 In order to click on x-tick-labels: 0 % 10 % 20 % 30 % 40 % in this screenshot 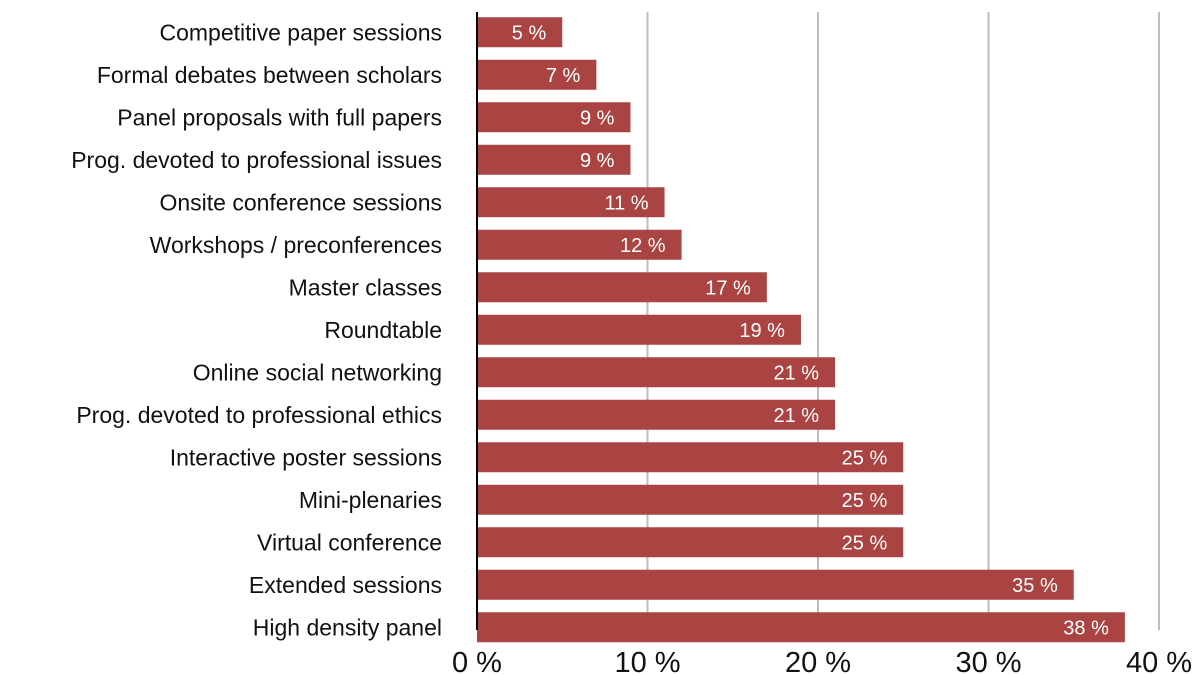, I will do `click(822, 661)`.